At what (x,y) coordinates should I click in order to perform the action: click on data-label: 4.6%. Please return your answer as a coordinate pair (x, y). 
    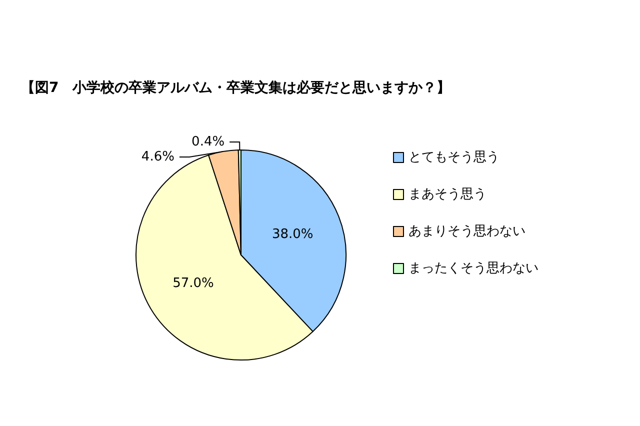
    Looking at the image, I should click on (157, 157).